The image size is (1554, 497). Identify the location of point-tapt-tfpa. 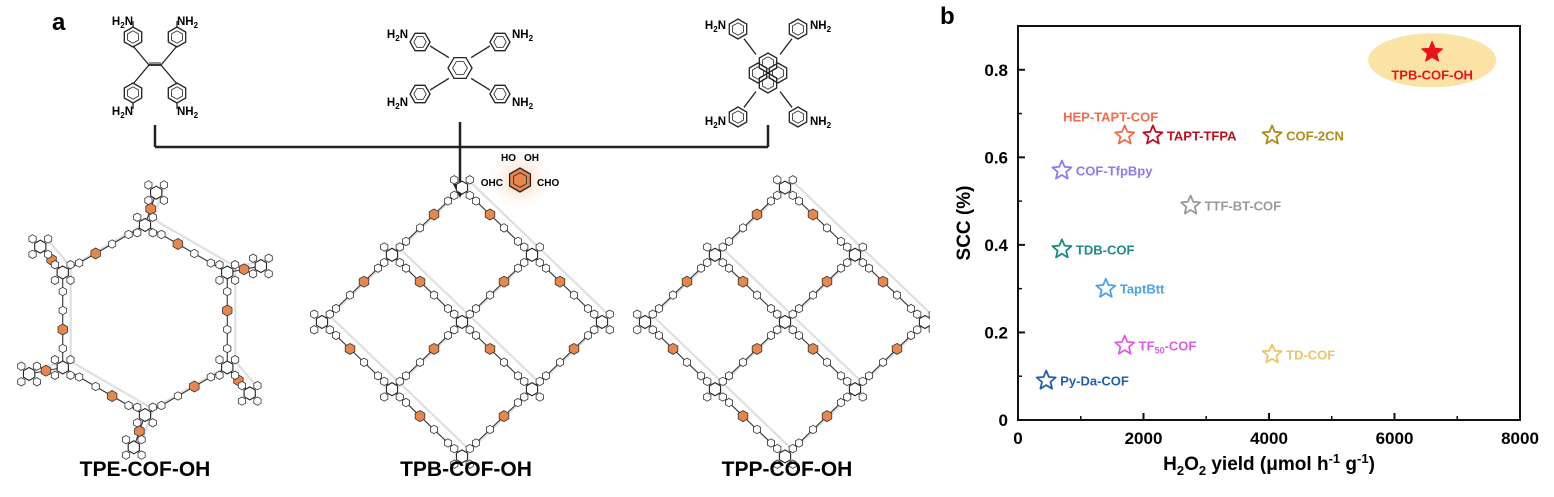
(1153, 134).